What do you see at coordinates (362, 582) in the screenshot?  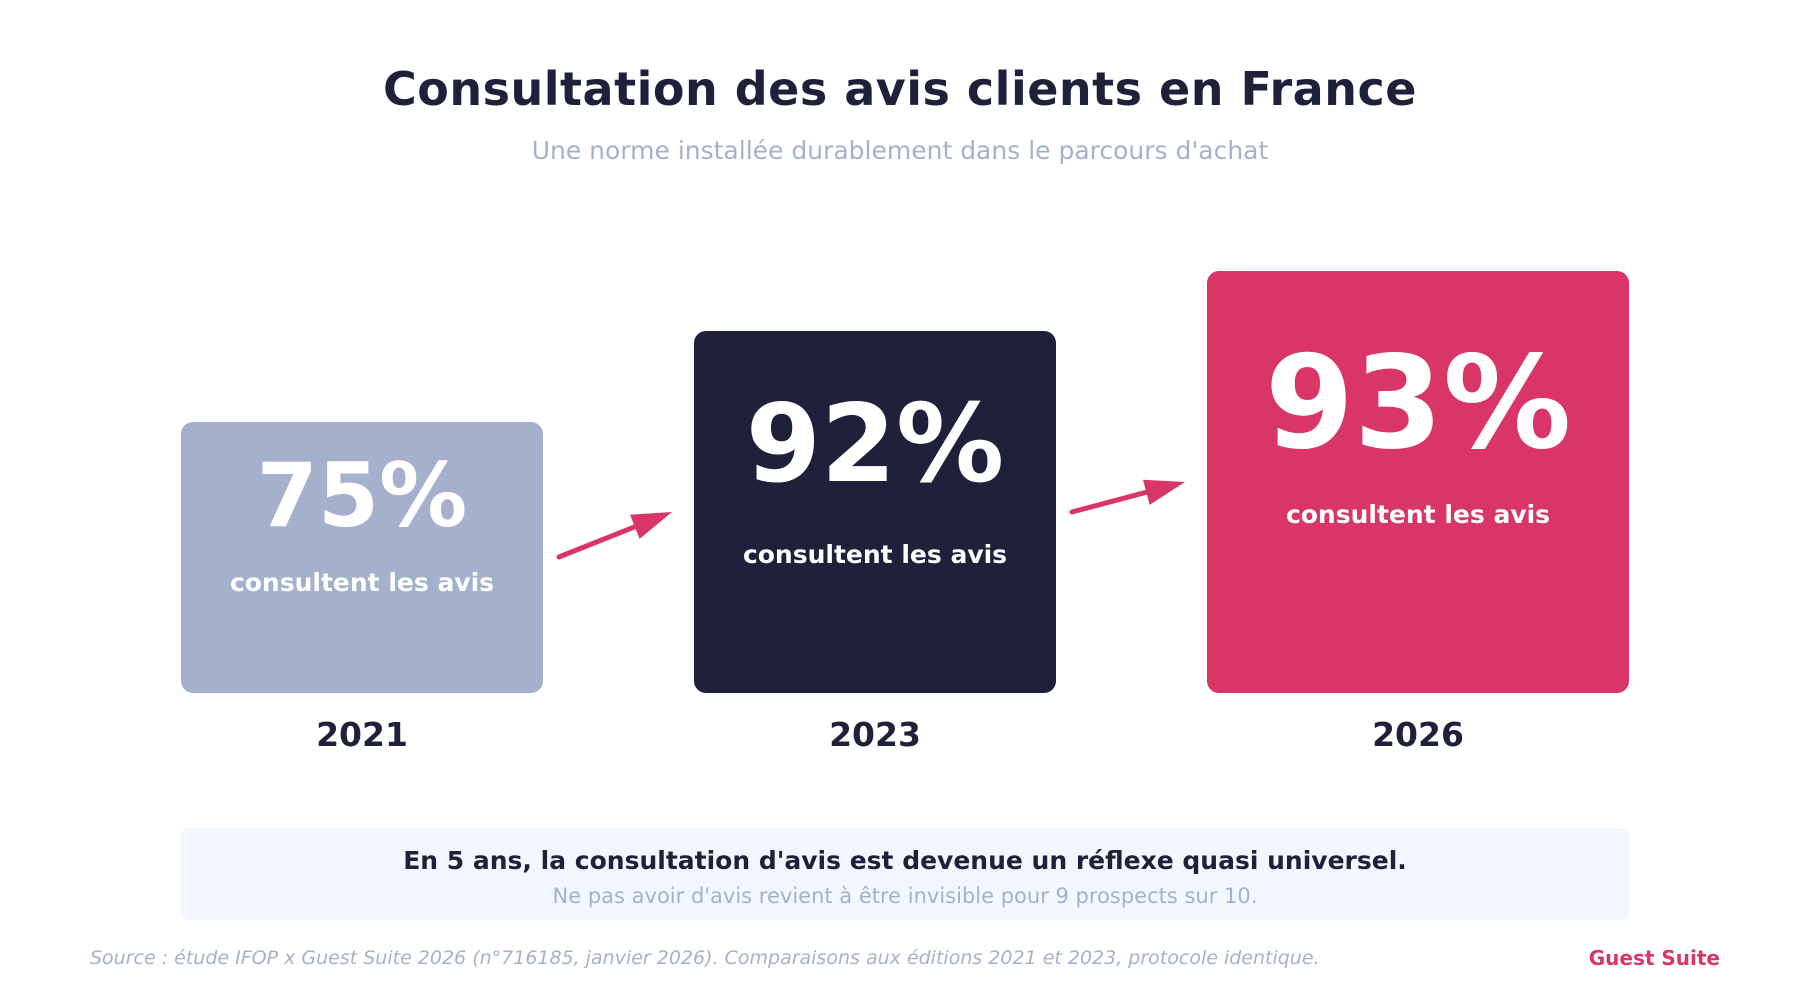 I see `caption-label-2021: consultent les avis` at bounding box center [362, 582].